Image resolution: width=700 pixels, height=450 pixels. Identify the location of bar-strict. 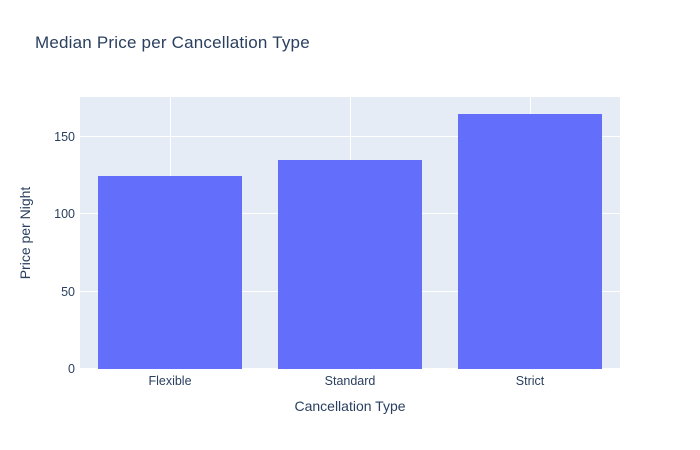
(530, 241).